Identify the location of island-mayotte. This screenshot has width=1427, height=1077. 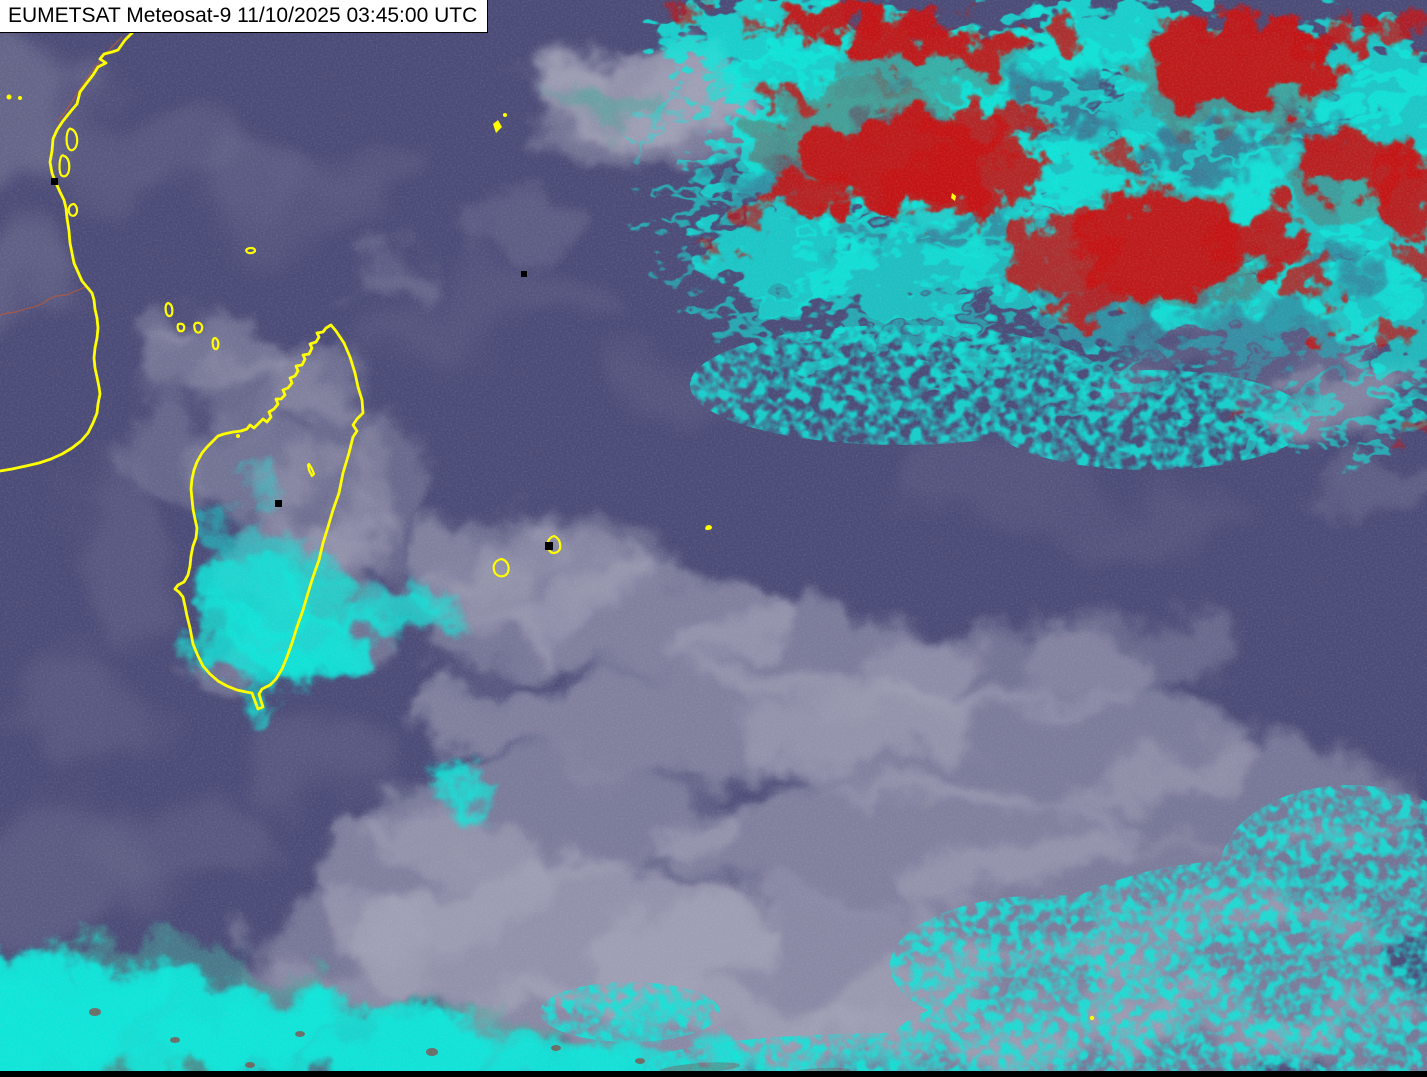
(215, 343).